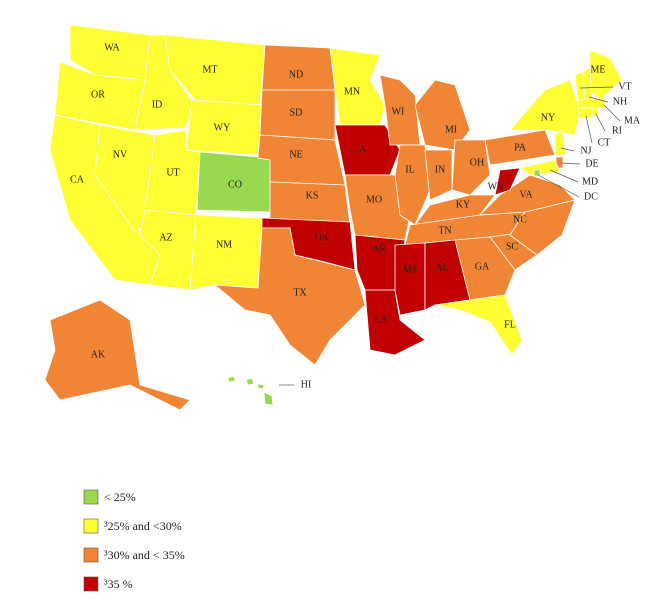  What do you see at coordinates (224, 244) in the screenshot?
I see `state-label: NM` at bounding box center [224, 244].